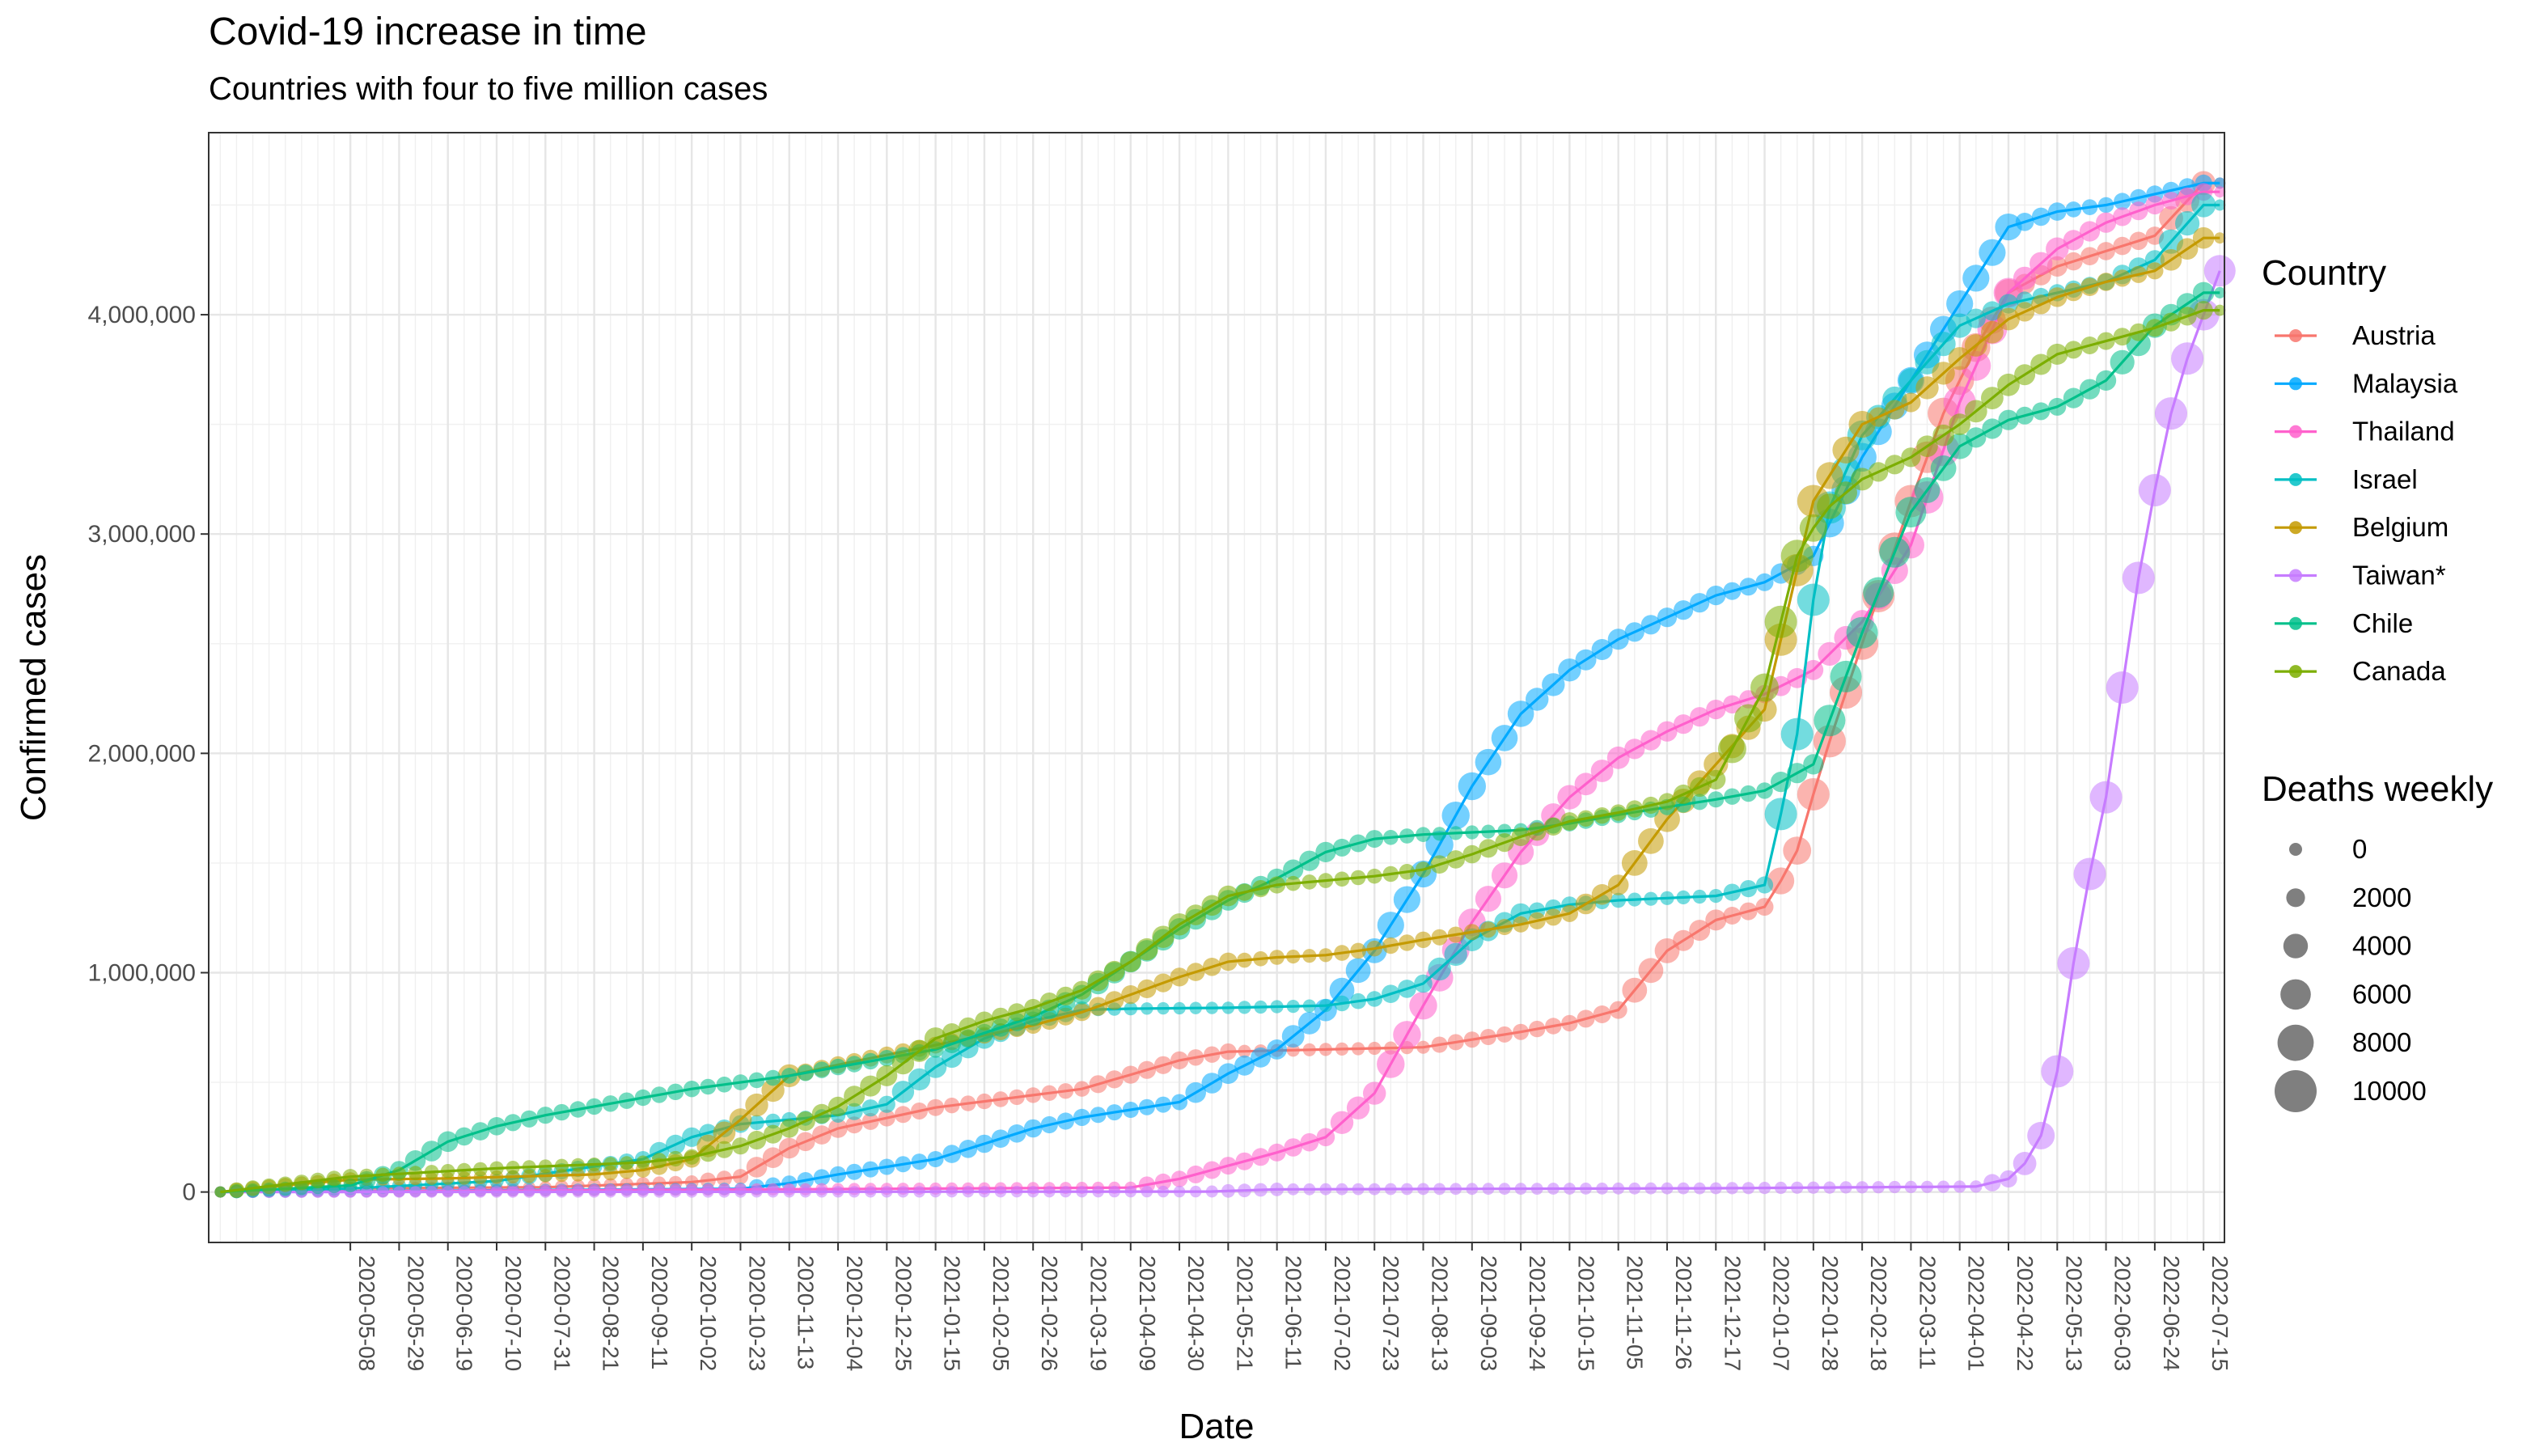 Image resolution: width=2548 pixels, height=1456 pixels. Describe the element at coordinates (2073, 1313) in the screenshot. I see `x-tick-label: 2022-05-13` at that location.